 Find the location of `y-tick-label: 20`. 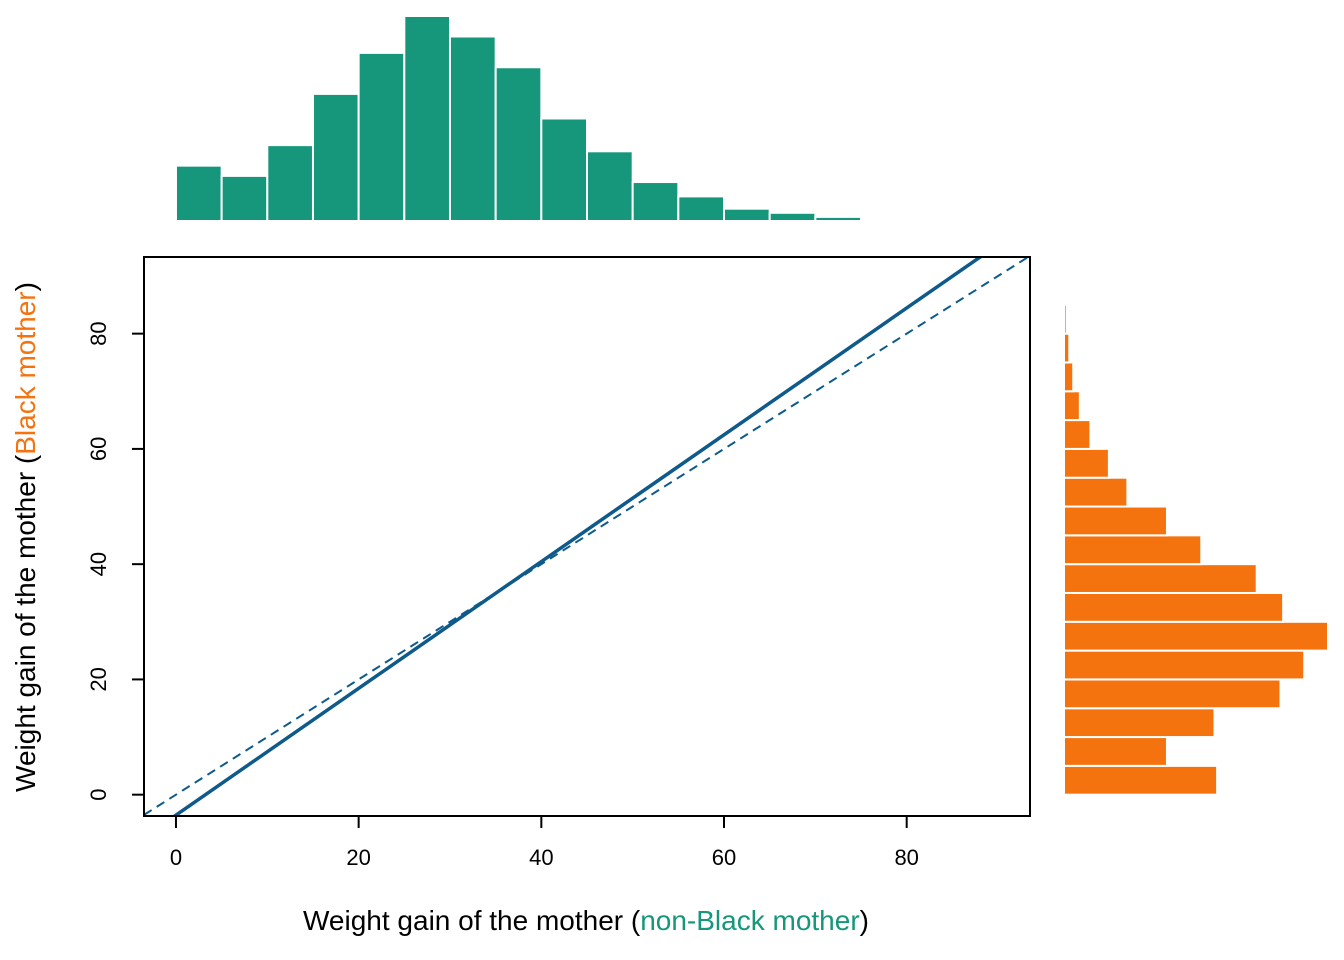

y-tick-label: 20 is located at coordinates (98, 679).